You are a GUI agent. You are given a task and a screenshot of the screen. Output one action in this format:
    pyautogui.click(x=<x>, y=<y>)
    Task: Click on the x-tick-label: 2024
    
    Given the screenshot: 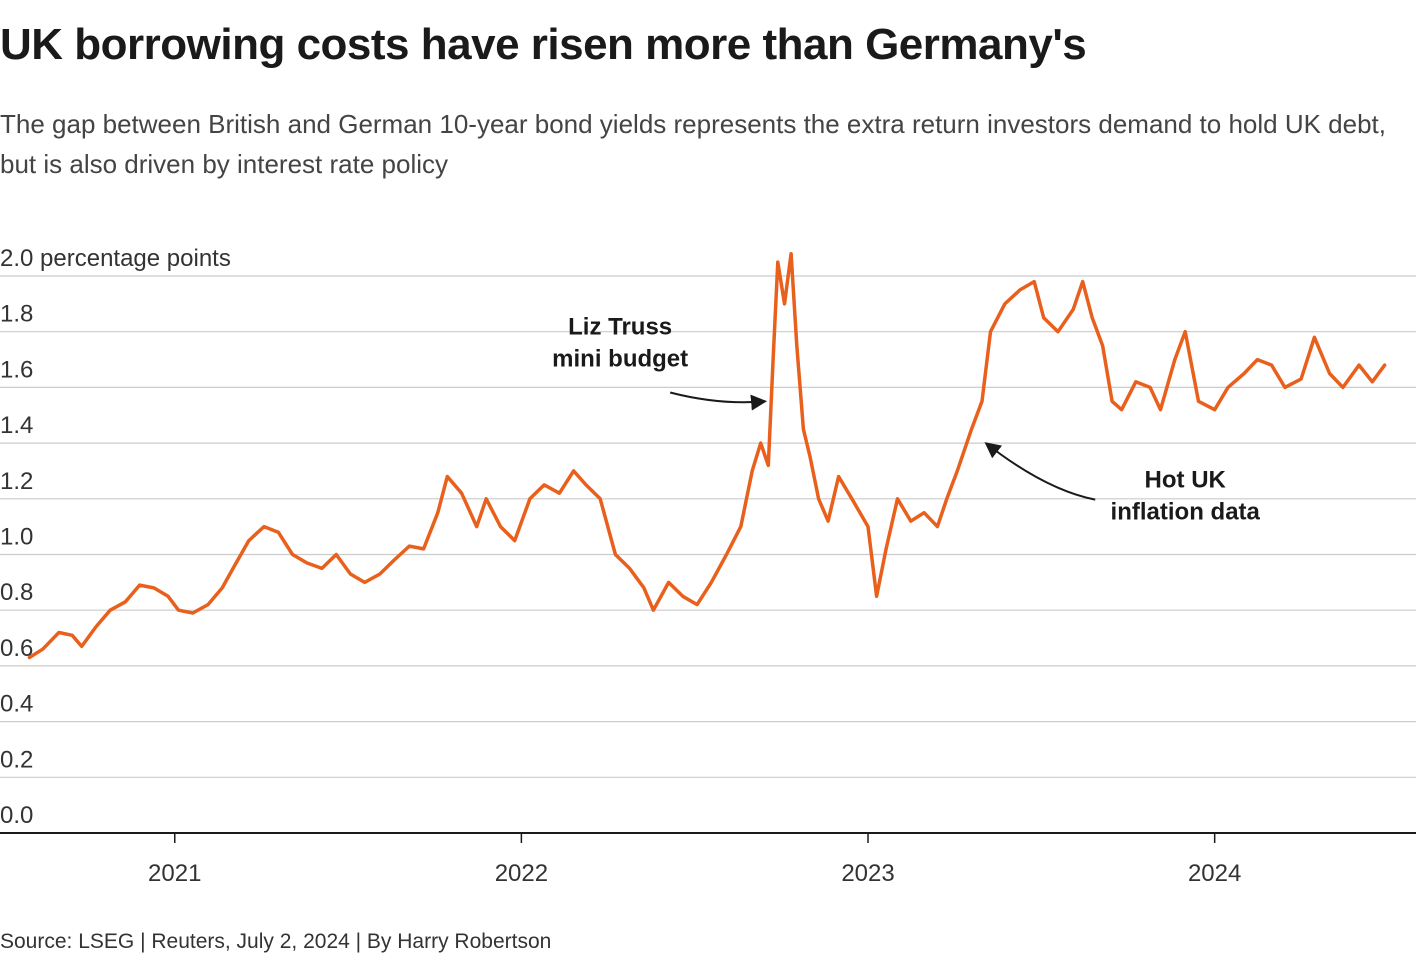 What is the action you would take?
    pyautogui.click(x=1214, y=873)
    